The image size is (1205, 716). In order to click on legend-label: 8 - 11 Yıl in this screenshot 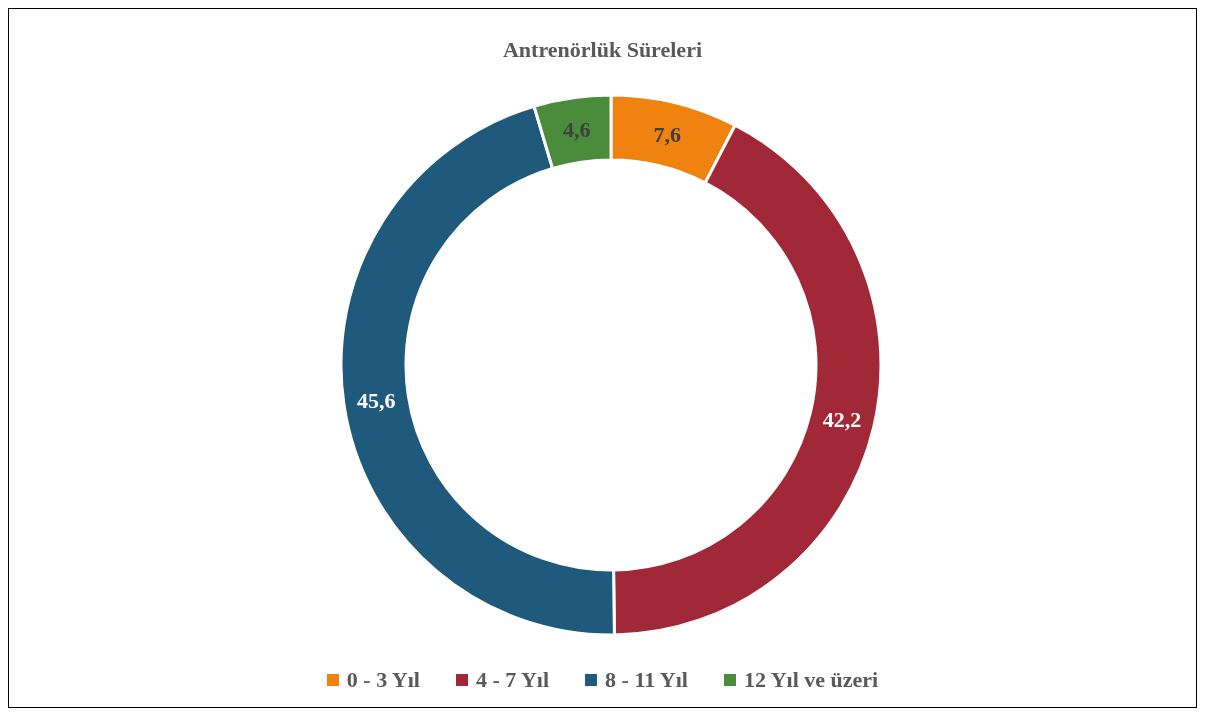, I will do `click(646, 680)`.